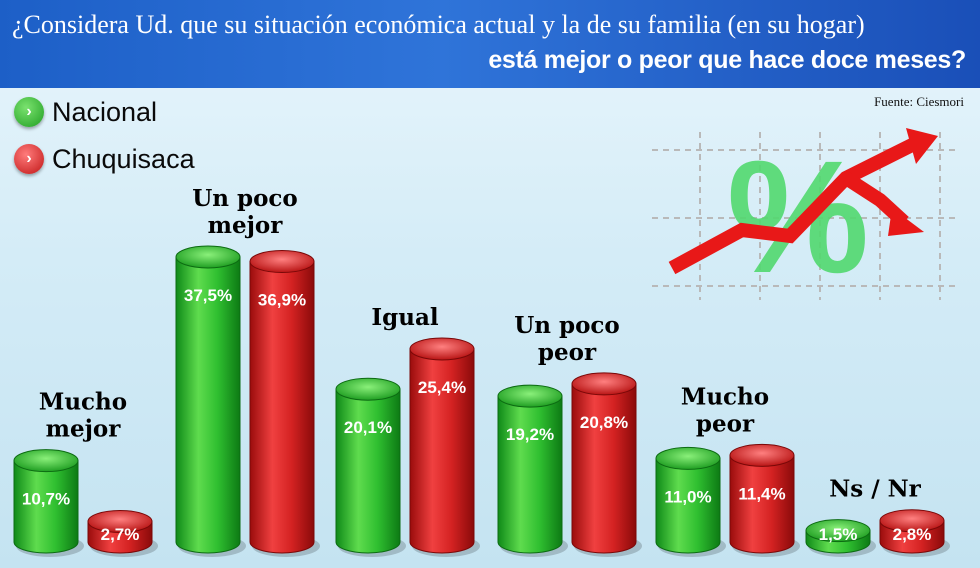  Describe the element at coordinates (875, 489) in the screenshot. I see `category-label-5: Ns / Nr` at that location.